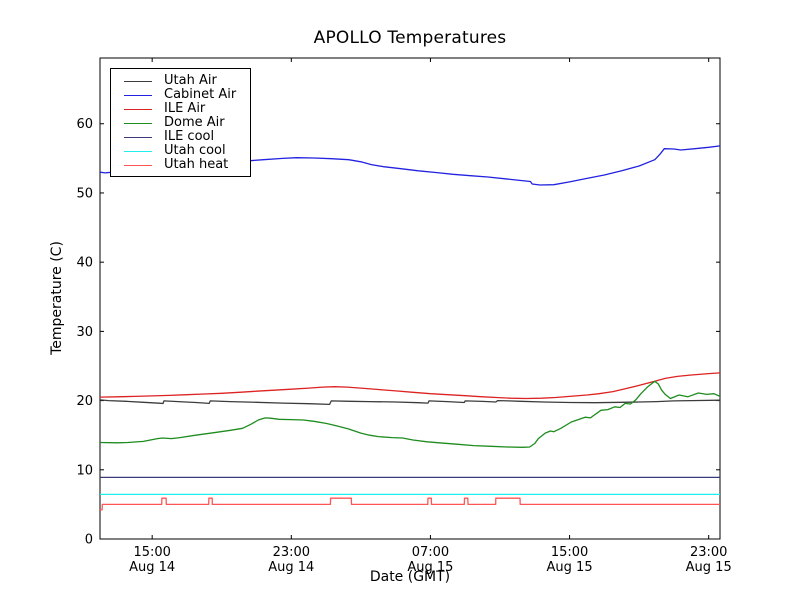 The width and height of the screenshot is (800, 600). I want to click on legend-entry: Dome Air, so click(180, 123).